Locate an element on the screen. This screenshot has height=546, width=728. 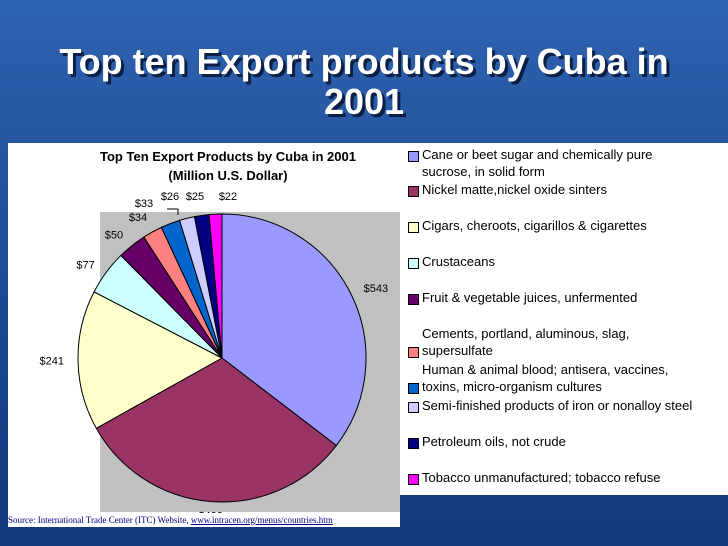
data-label-4: $77 is located at coordinates (85, 265).